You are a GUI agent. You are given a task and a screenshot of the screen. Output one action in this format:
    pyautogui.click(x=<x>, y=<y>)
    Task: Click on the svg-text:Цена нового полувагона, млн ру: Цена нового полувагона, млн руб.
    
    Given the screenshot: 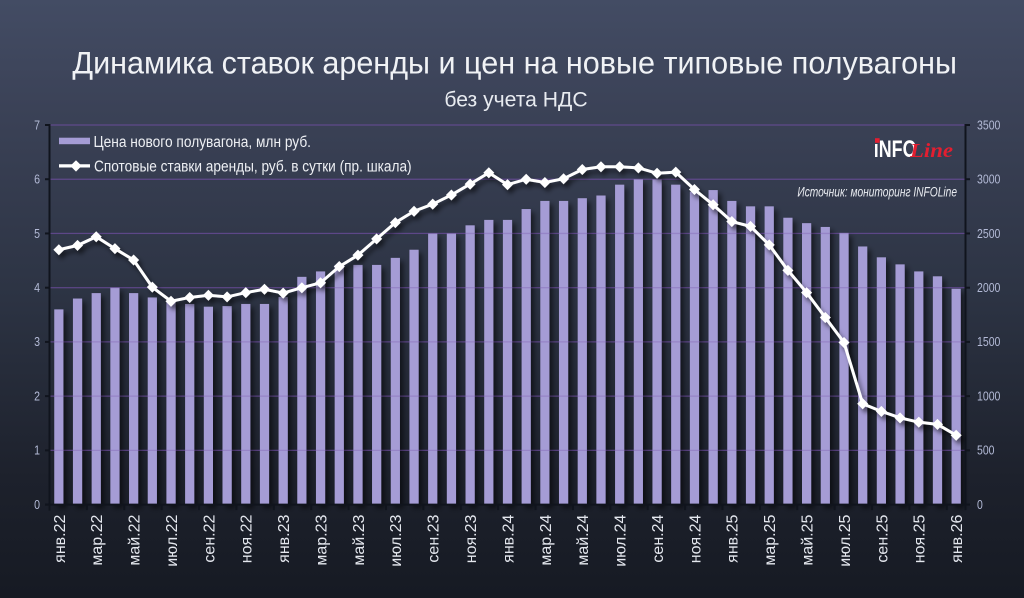 What is the action you would take?
    pyautogui.click(x=203, y=142)
    